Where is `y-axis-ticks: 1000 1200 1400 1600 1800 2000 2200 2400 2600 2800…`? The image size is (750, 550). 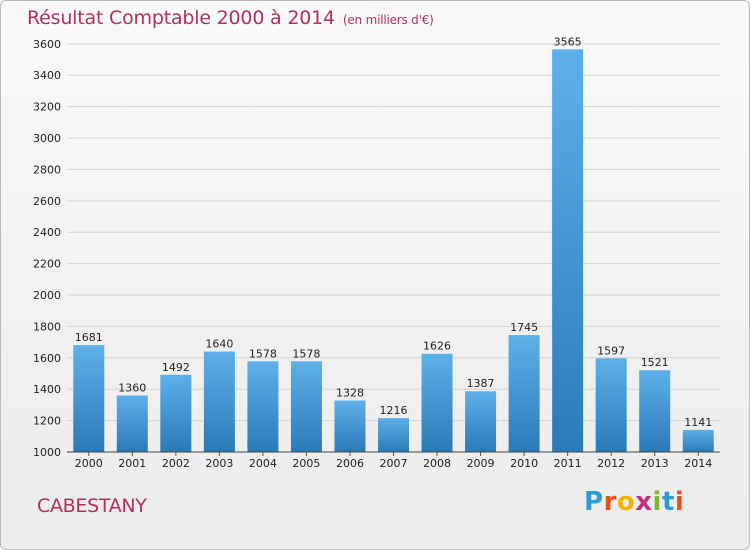 y-axis-ticks: 1000 1200 1400 1600 1800 2000 2200 2400 2600 2800… is located at coordinates (47, 248).